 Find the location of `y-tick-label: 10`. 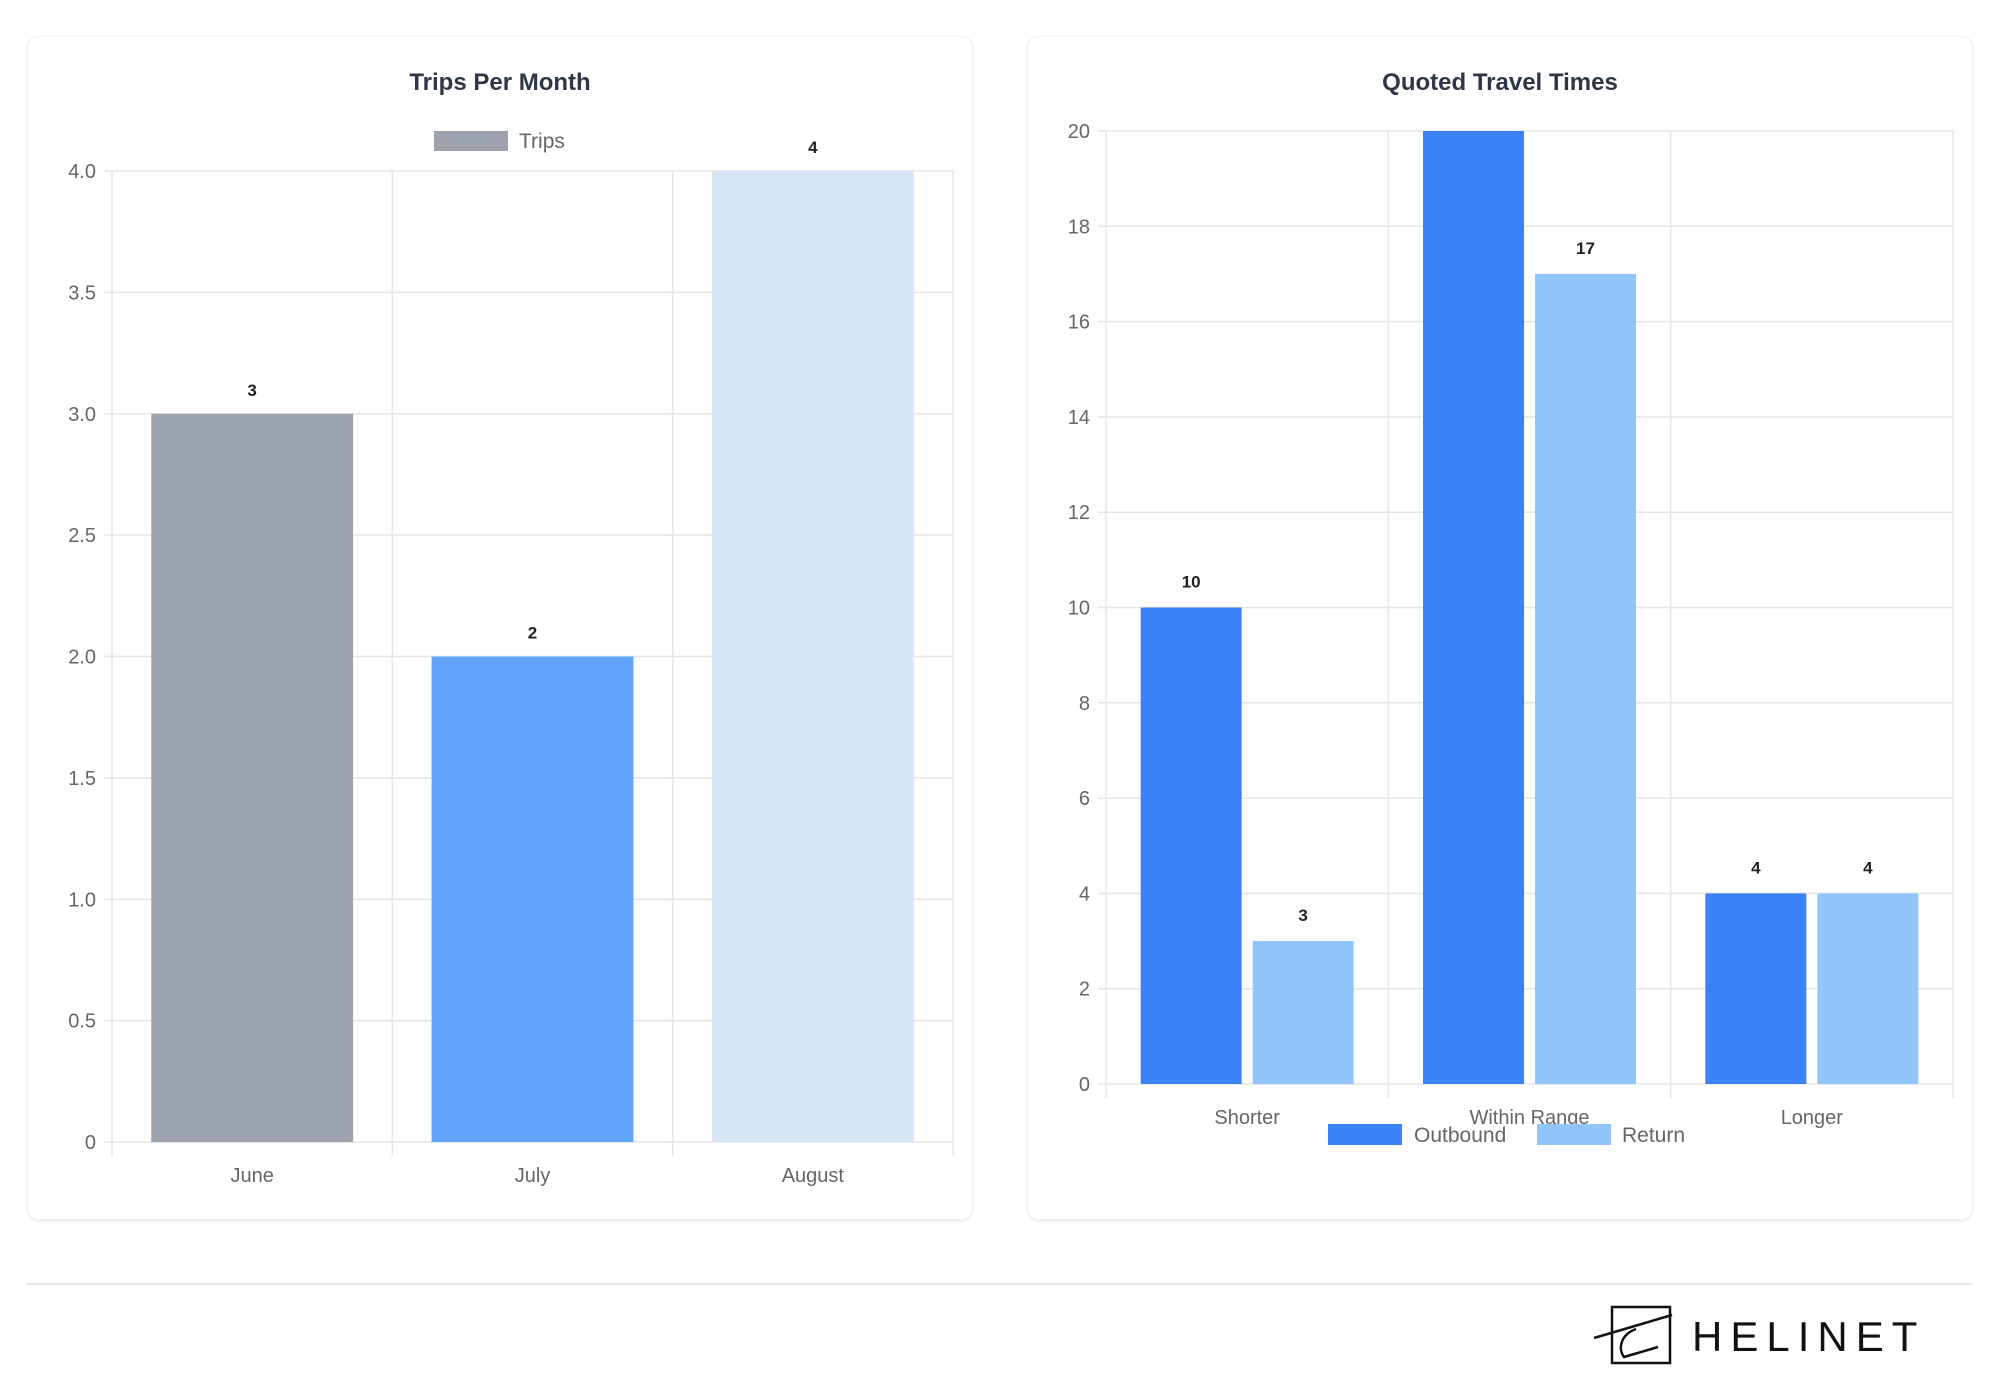

y-tick-label: 10 is located at coordinates (1079, 609).